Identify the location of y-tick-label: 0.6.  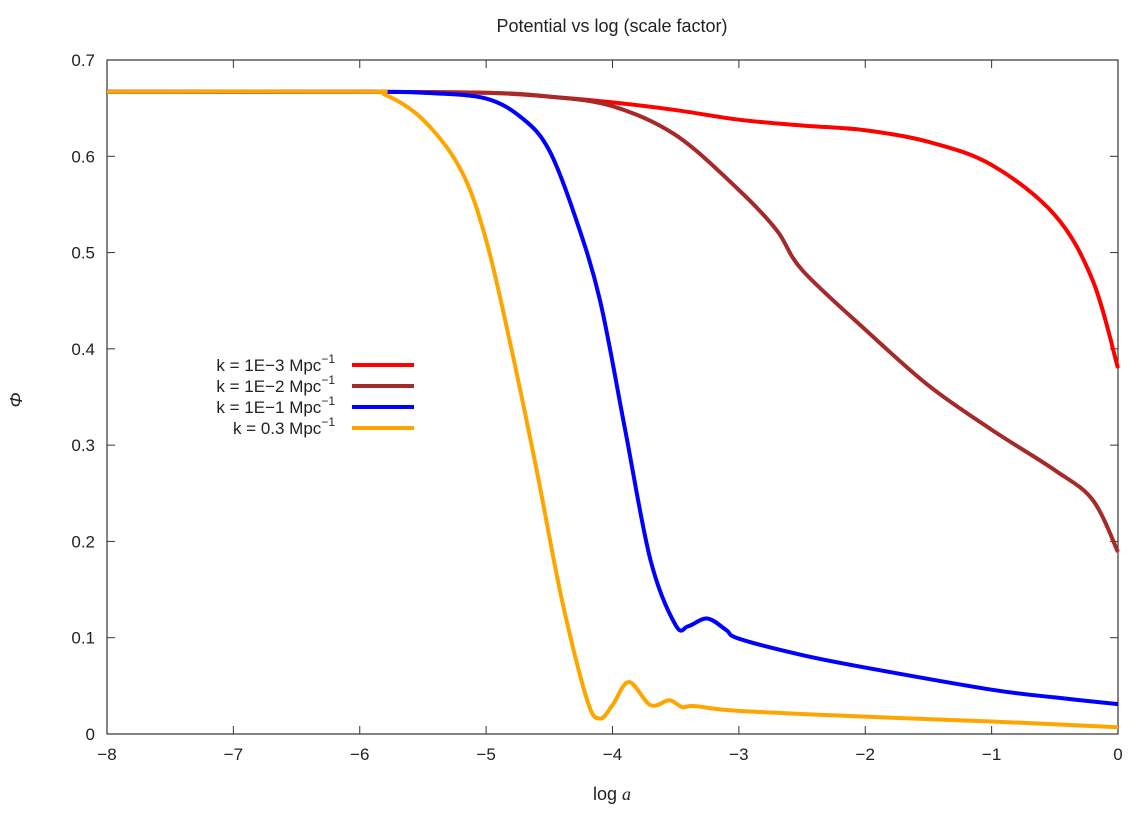
(83, 156).